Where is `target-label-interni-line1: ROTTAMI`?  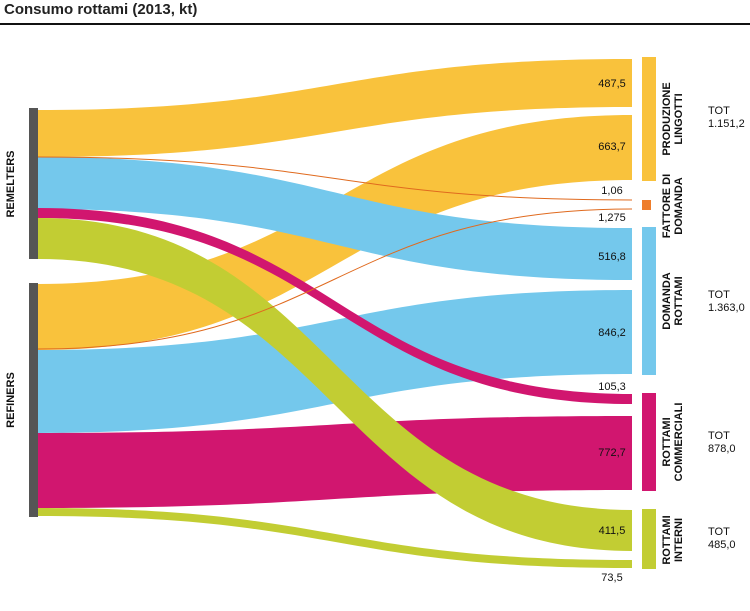 target-label-interni-line1: ROTTAMI is located at coordinates (667, 539).